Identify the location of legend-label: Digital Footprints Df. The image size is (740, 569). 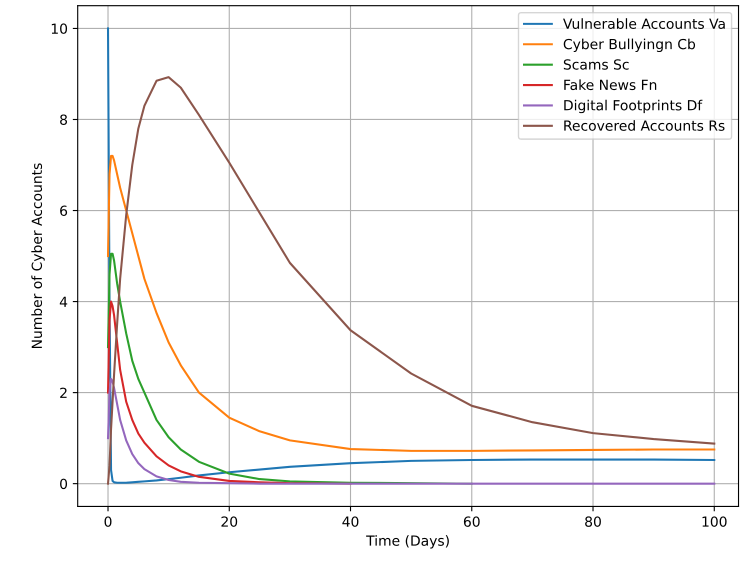
(633, 107).